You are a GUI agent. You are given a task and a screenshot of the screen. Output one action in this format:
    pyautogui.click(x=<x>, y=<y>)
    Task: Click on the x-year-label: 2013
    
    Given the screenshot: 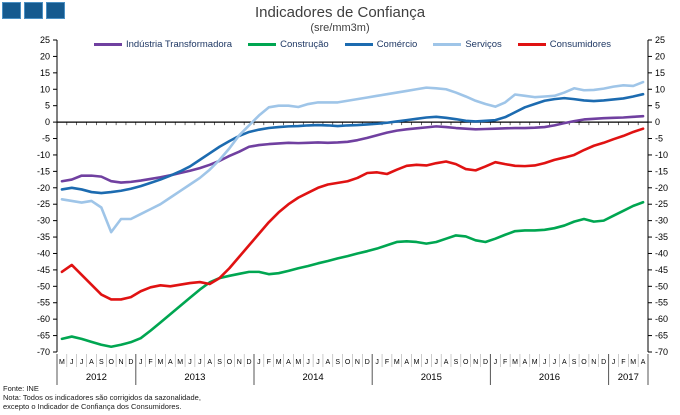 What is the action you would take?
    pyautogui.click(x=194, y=377)
    